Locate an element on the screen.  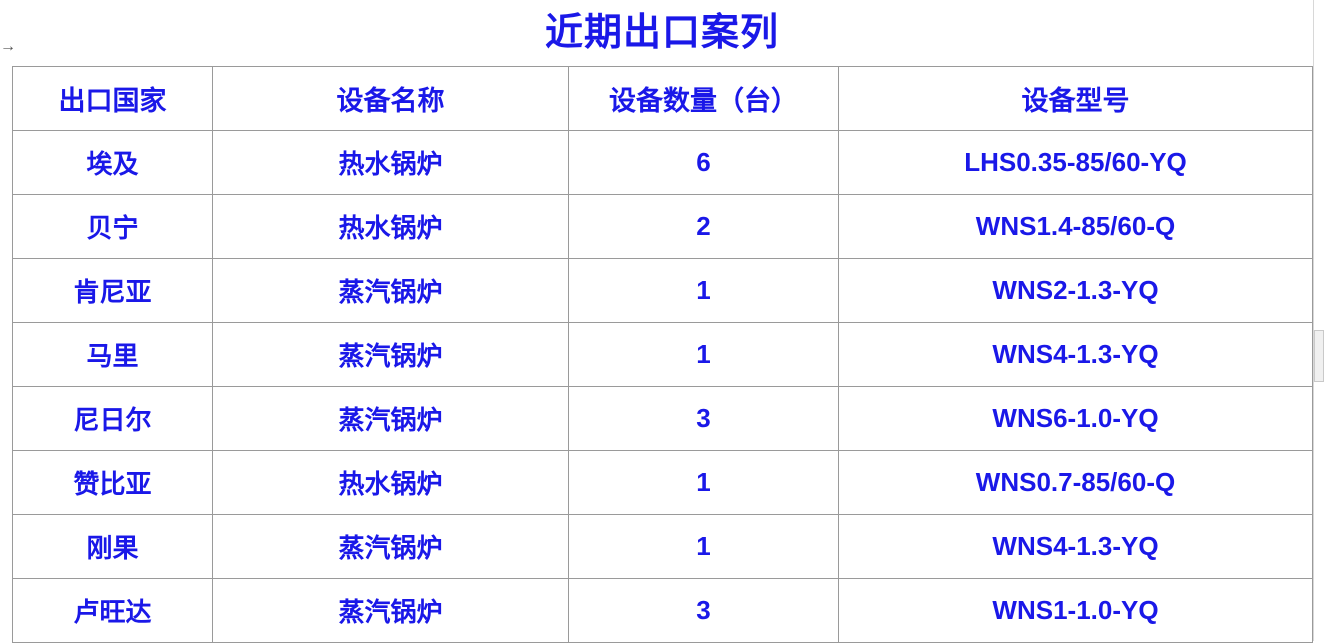
cell-model: LHS0.35-85/60-YQ is located at coordinates (1075, 162).